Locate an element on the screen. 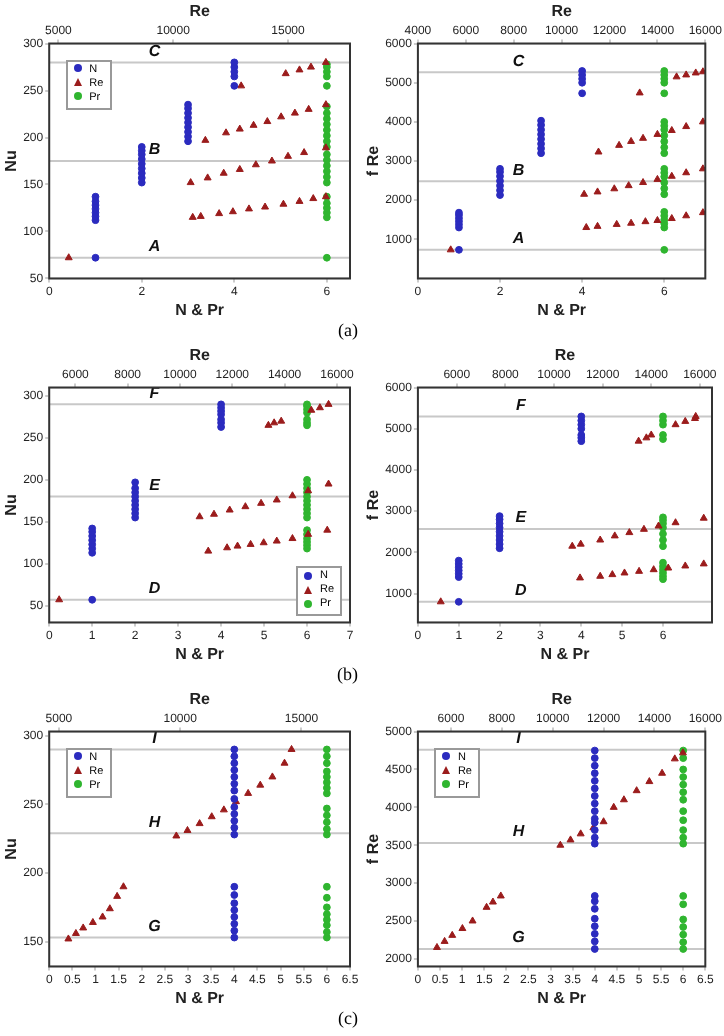 This screenshot has width=724, height=1036. text: (b) is located at coordinates (347, 674).